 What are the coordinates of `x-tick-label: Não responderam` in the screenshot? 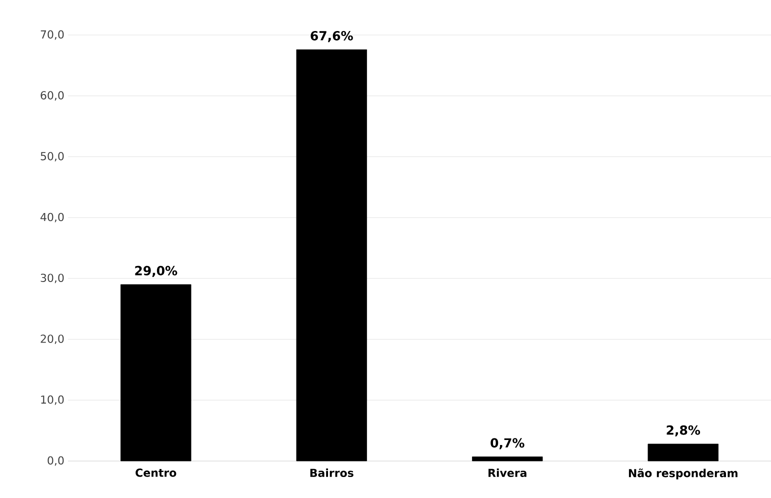 It's located at (683, 474).